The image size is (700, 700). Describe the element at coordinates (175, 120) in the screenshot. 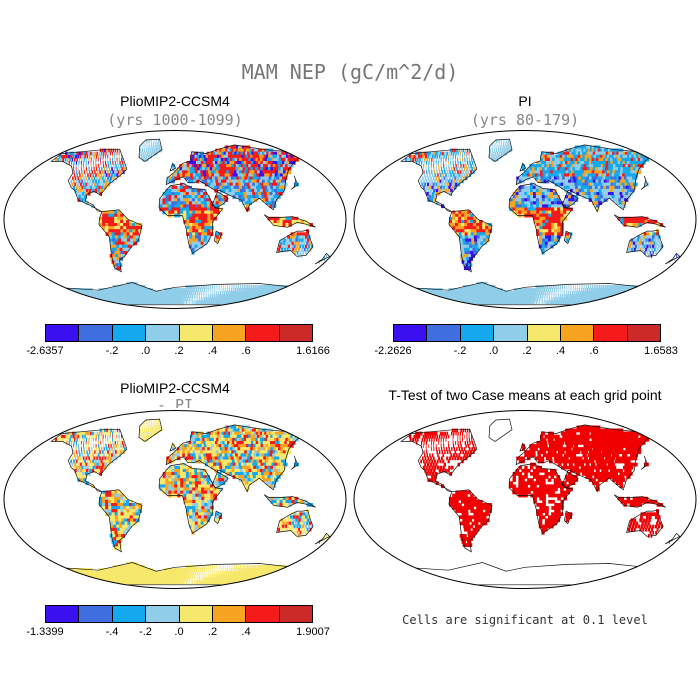

I see `panel-1-subtitle: (yrs 1000-1099)` at that location.